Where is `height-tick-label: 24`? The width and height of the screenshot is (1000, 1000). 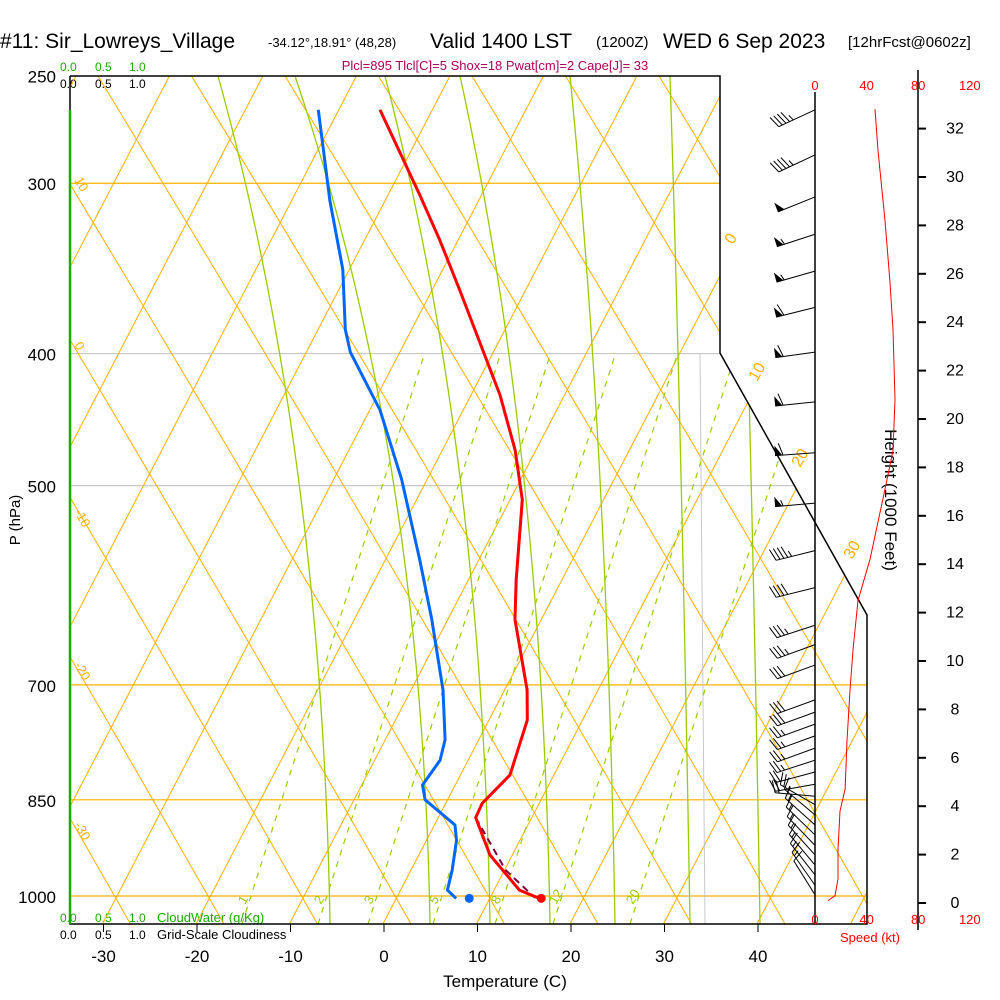 height-tick-label: 24 is located at coordinates (955, 322).